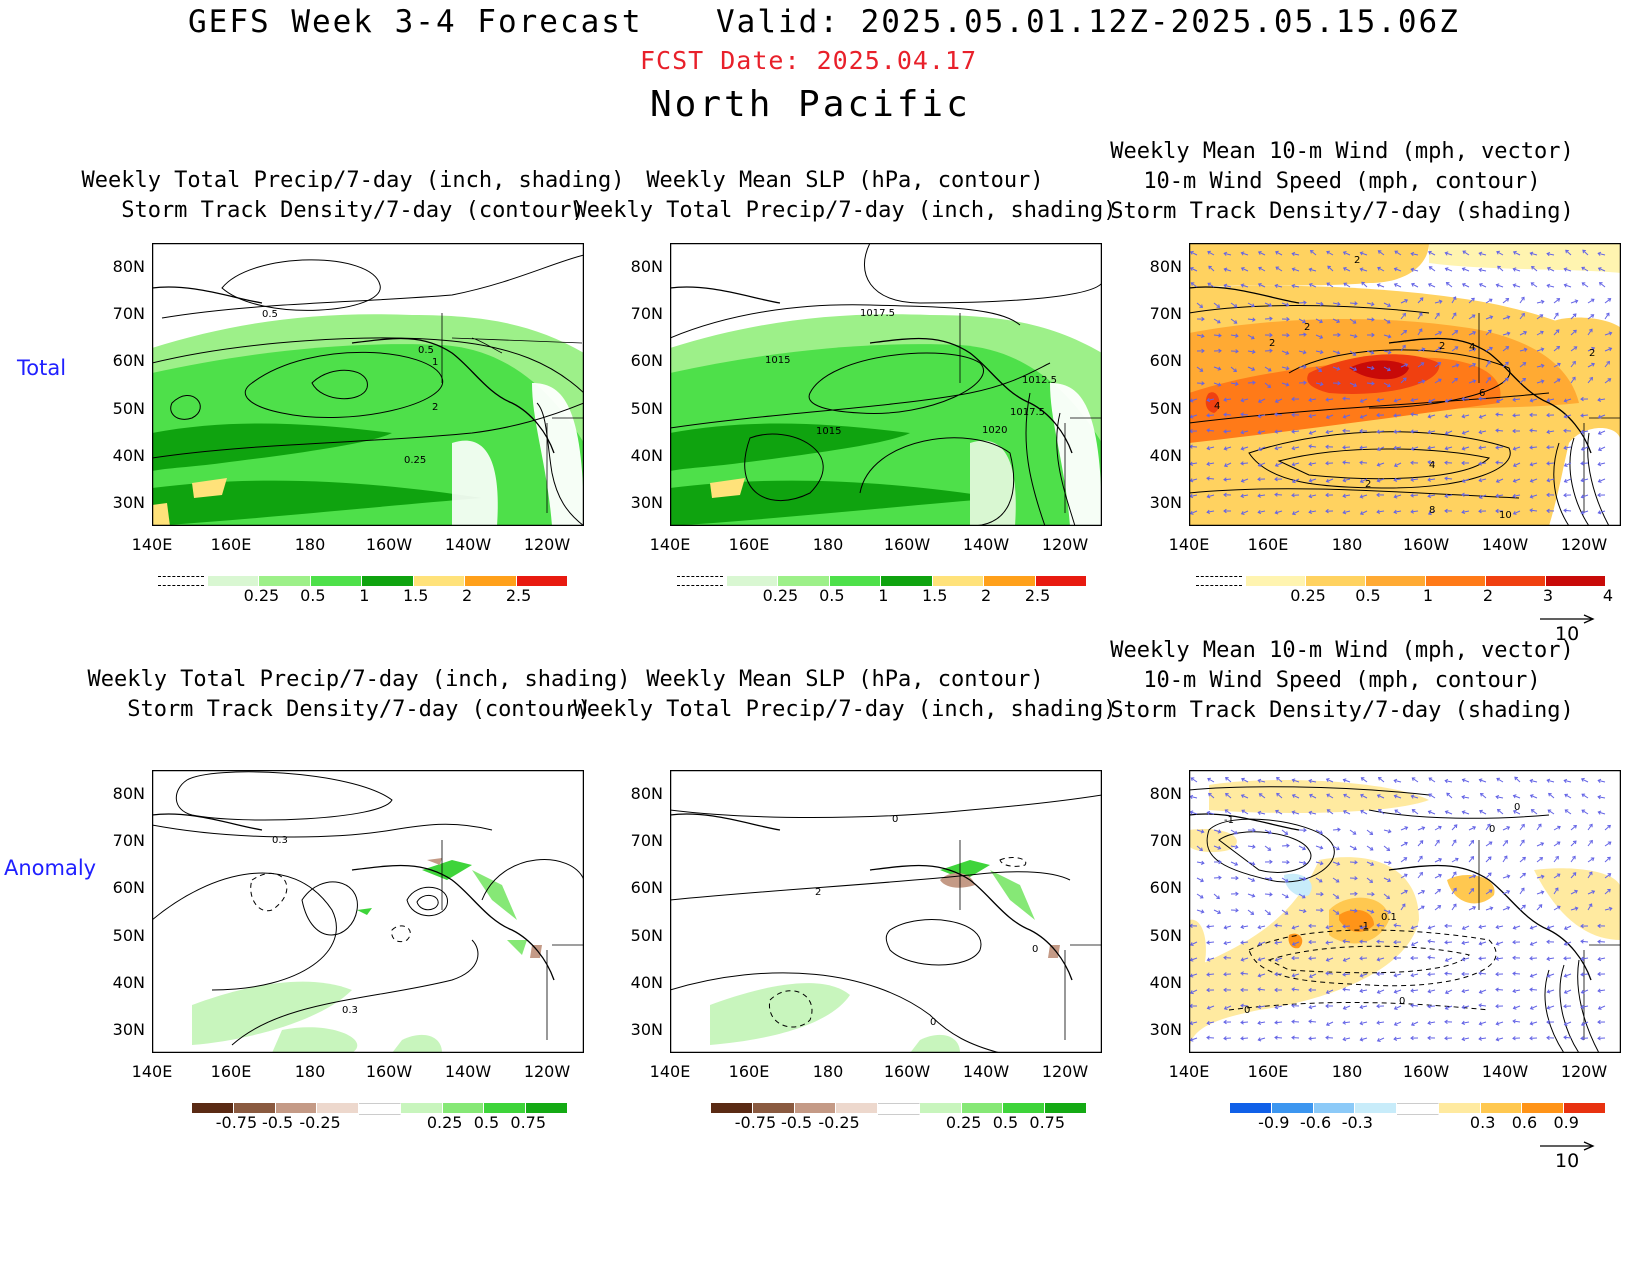  Describe the element at coordinates (435, 362) in the screenshot. I see `contour-label: 1` at that location.